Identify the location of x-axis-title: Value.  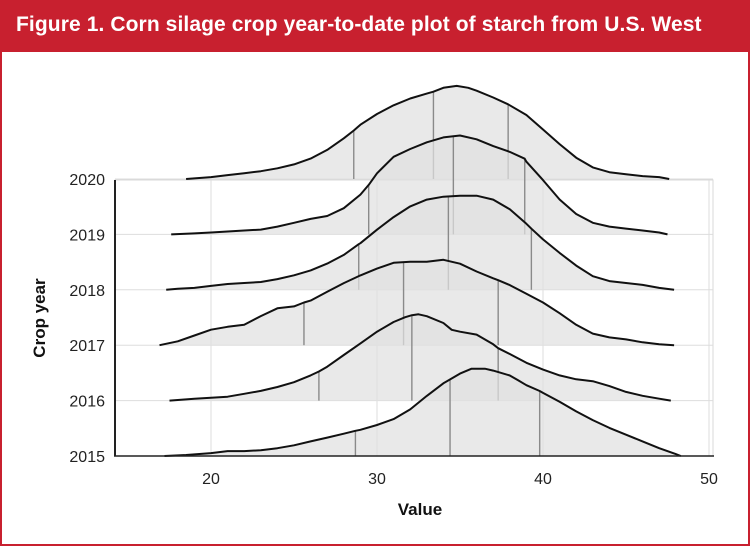
(420, 509).